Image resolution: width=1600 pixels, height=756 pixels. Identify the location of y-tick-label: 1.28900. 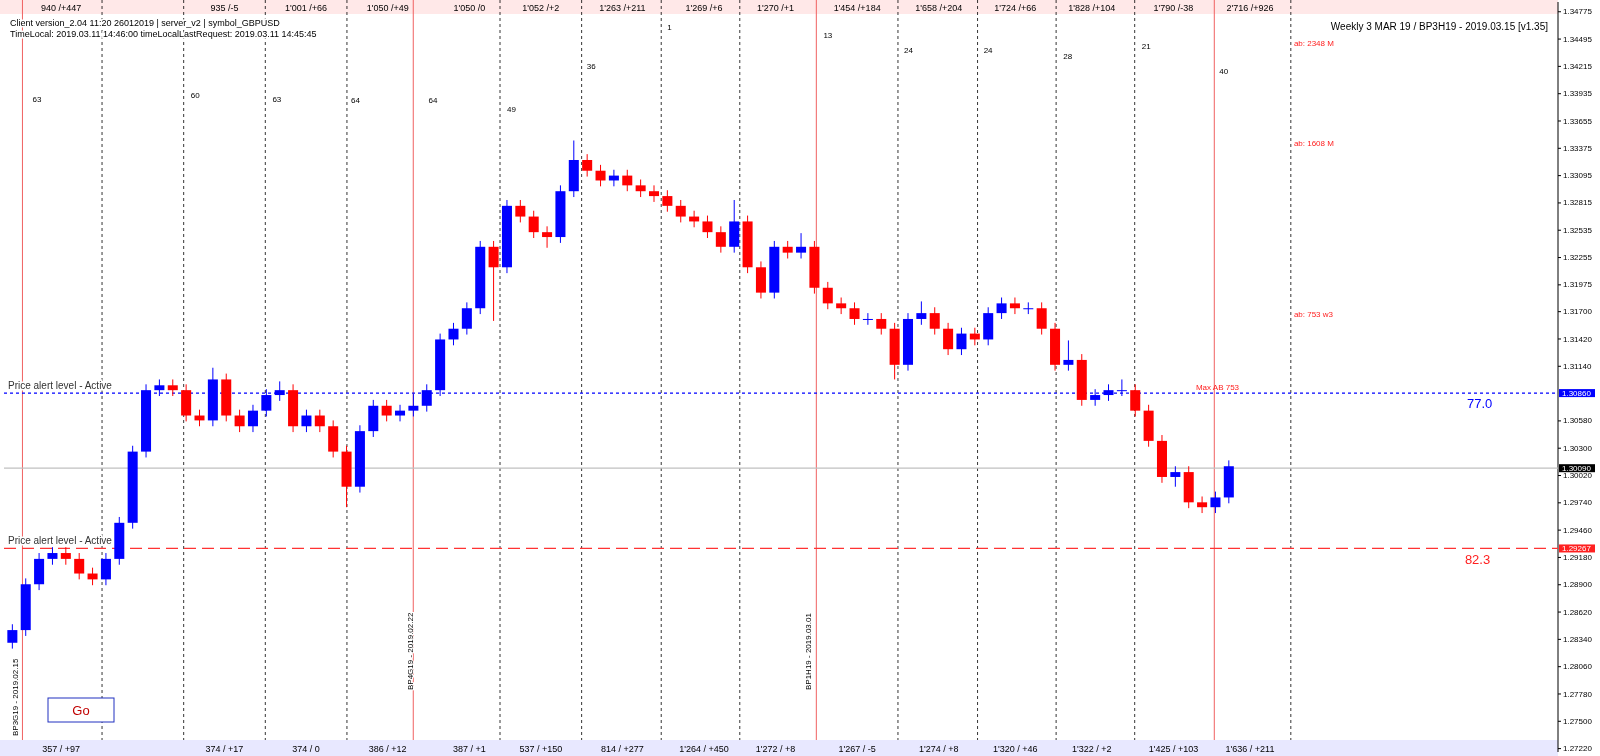
(1578, 585).